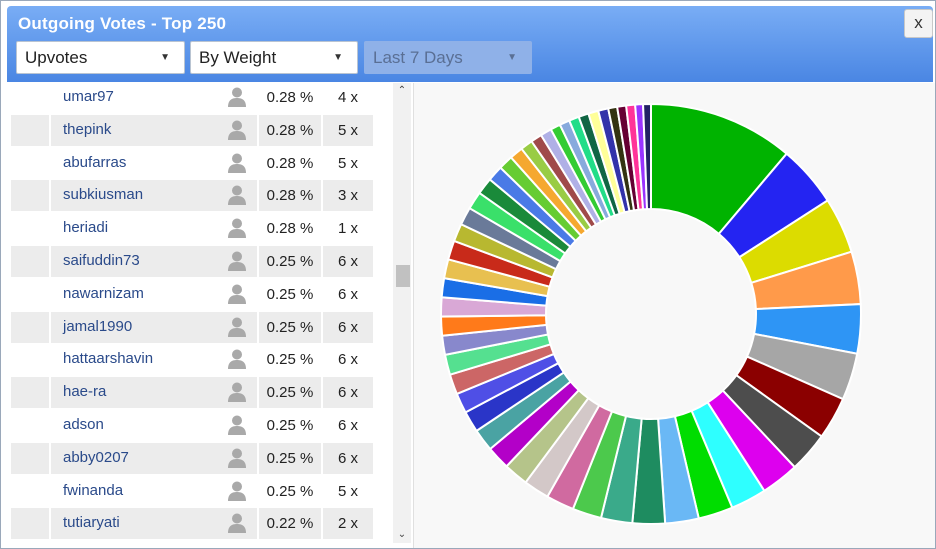  I want to click on period-dropdown: Last 7 Days ▼, so click(448, 57).